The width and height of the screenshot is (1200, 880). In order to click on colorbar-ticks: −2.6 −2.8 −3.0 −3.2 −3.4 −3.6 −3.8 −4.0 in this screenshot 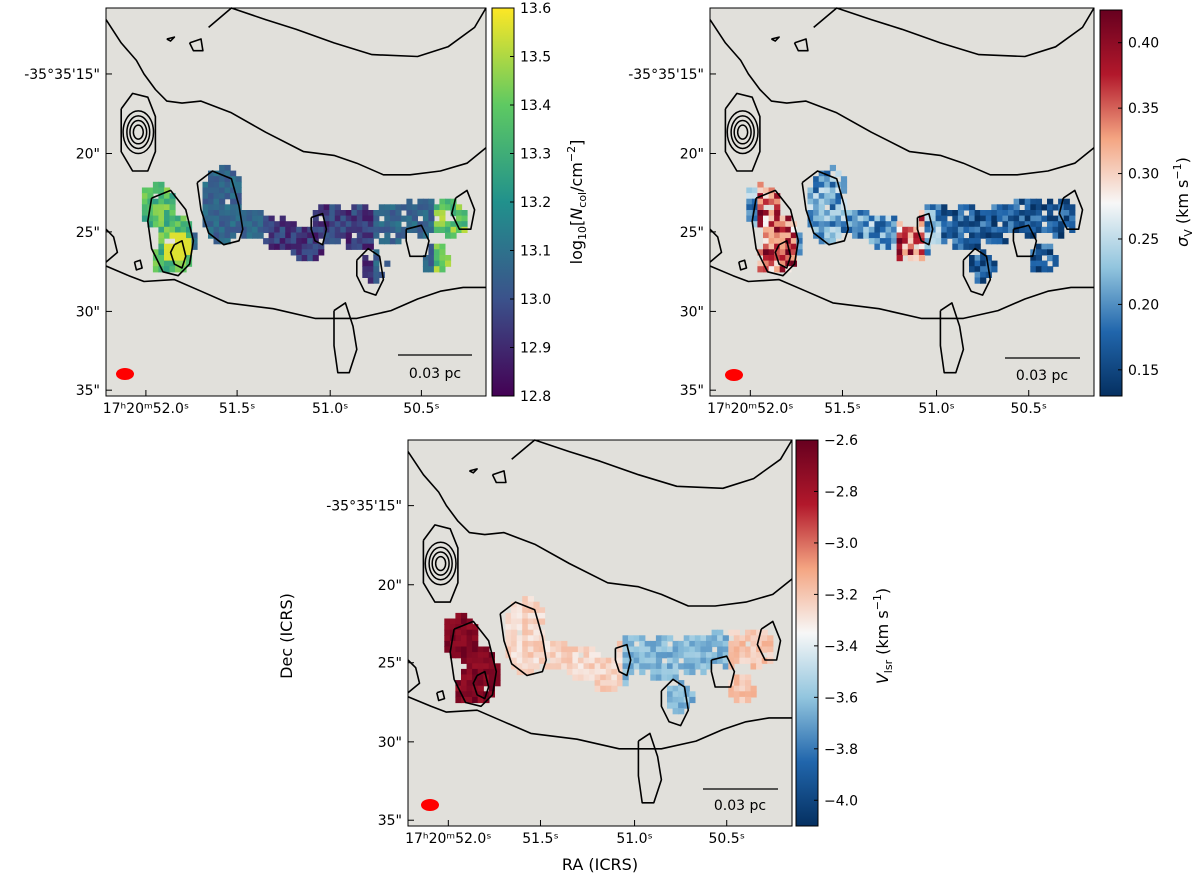, I will do `click(836, 621)`.